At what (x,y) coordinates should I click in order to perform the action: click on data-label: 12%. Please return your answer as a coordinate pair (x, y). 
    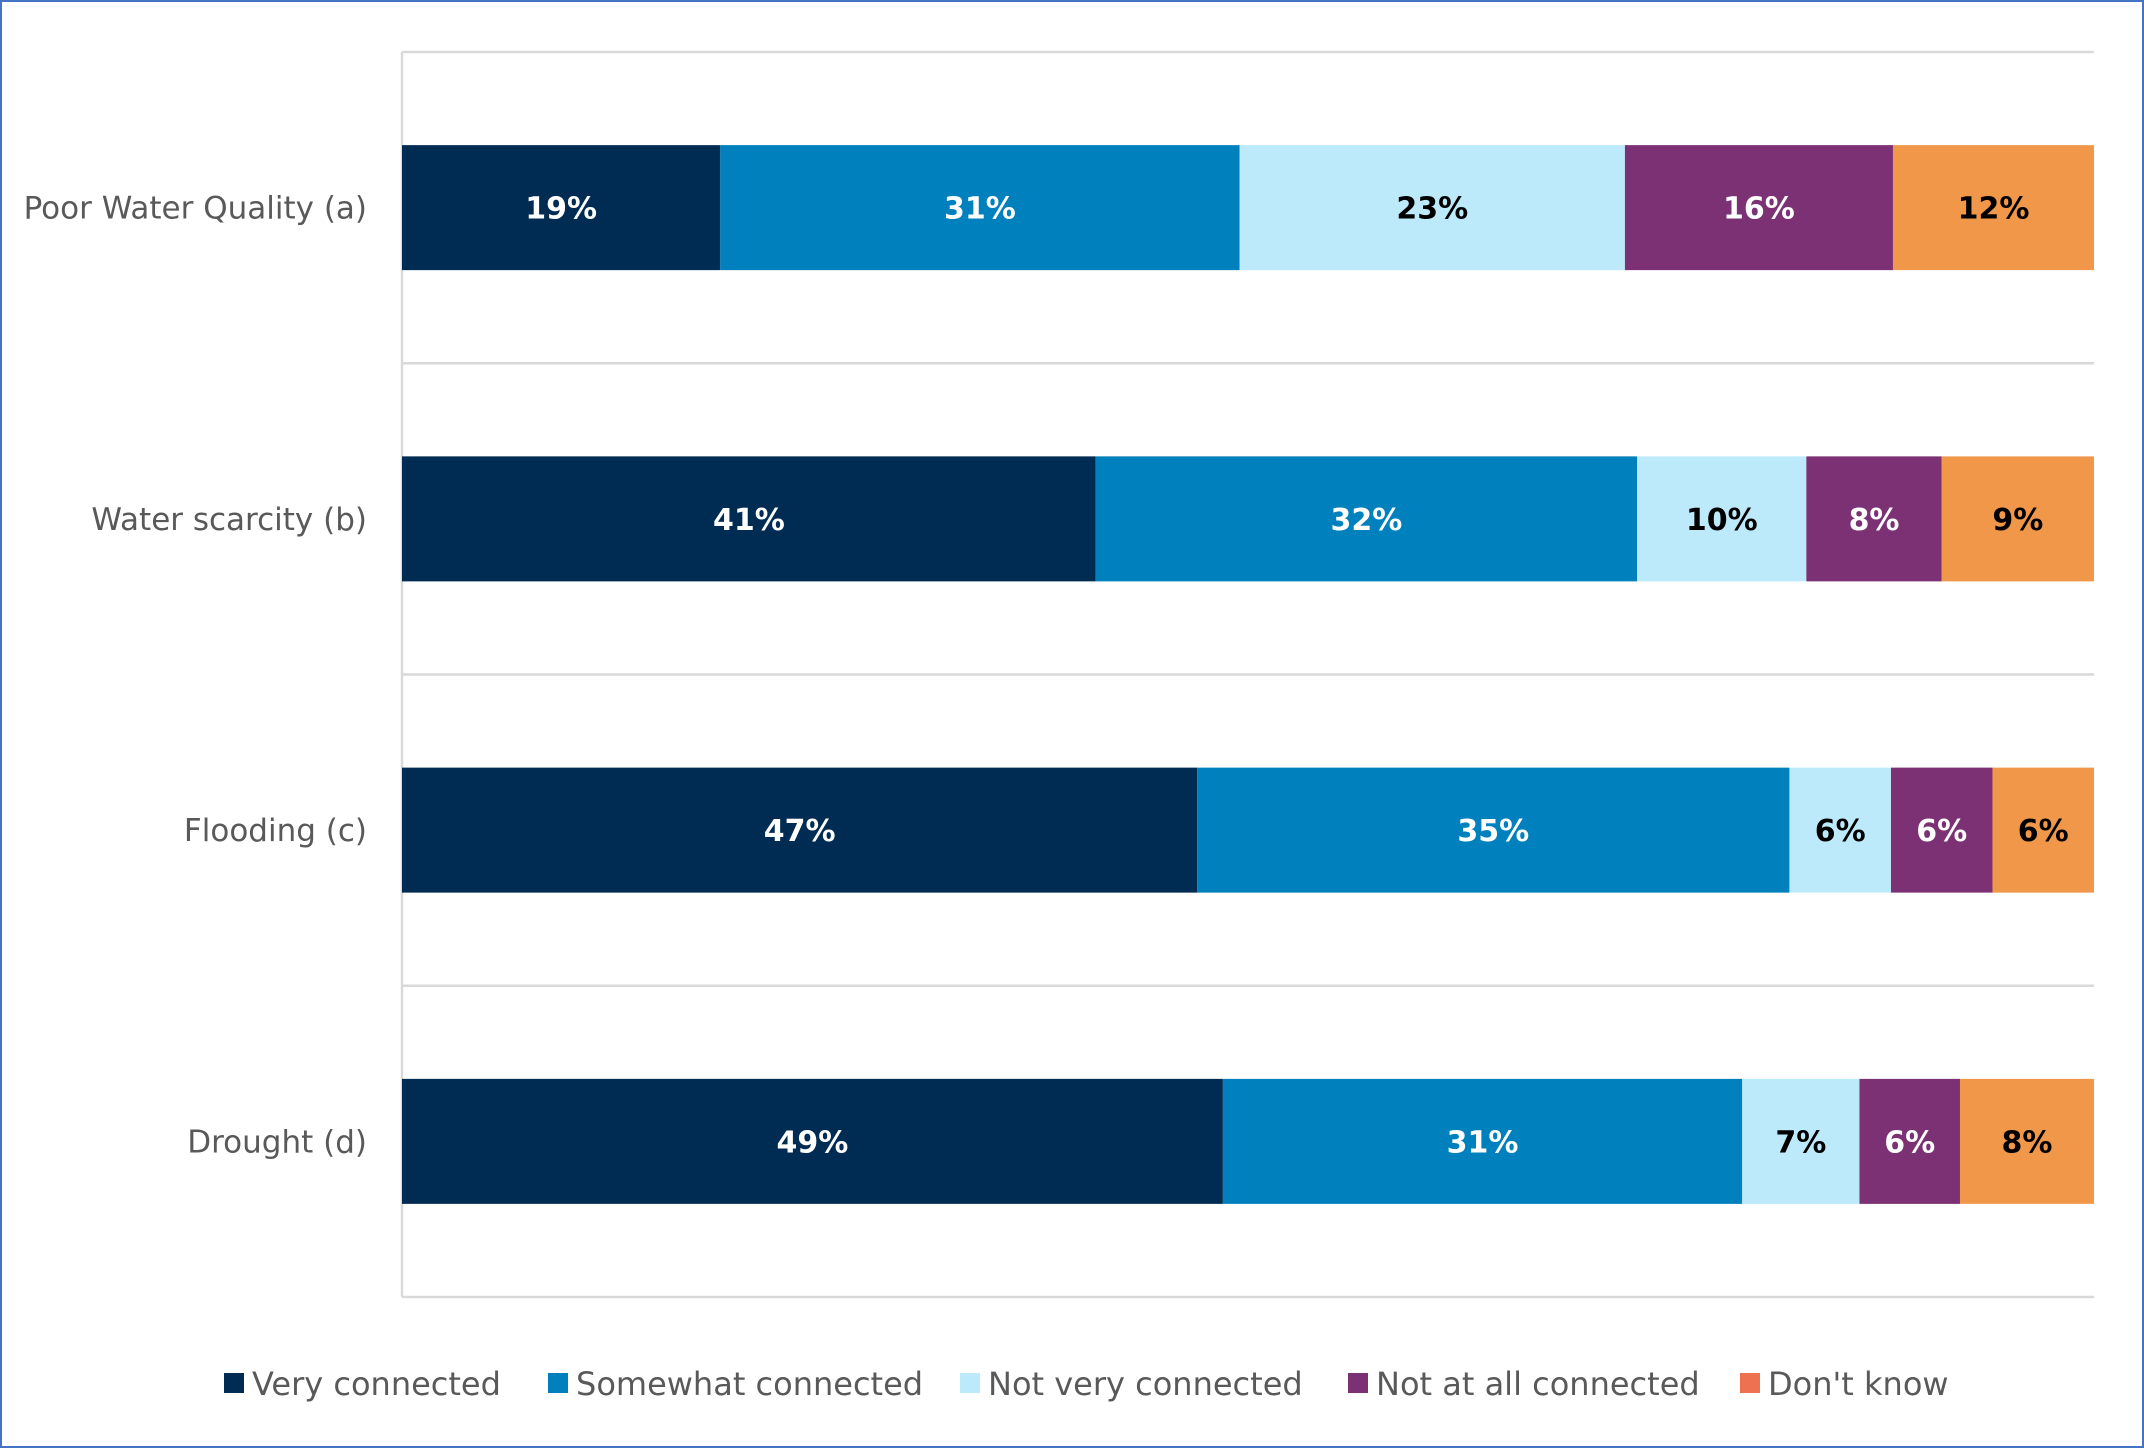
    Looking at the image, I should click on (1994, 209).